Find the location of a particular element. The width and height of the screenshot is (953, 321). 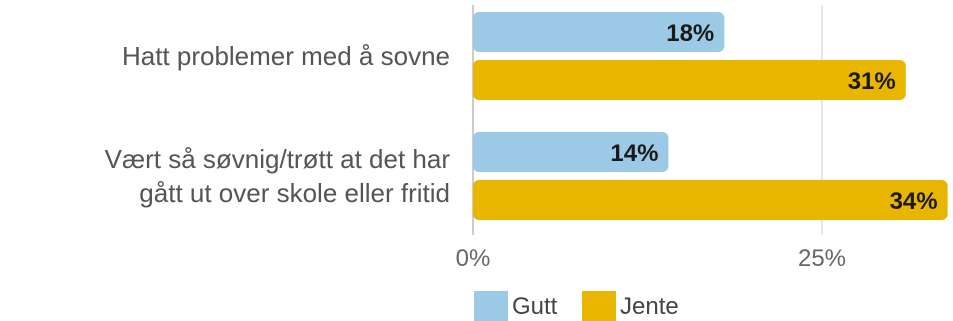

legend-label-gutt: Gutt is located at coordinates (535, 306).